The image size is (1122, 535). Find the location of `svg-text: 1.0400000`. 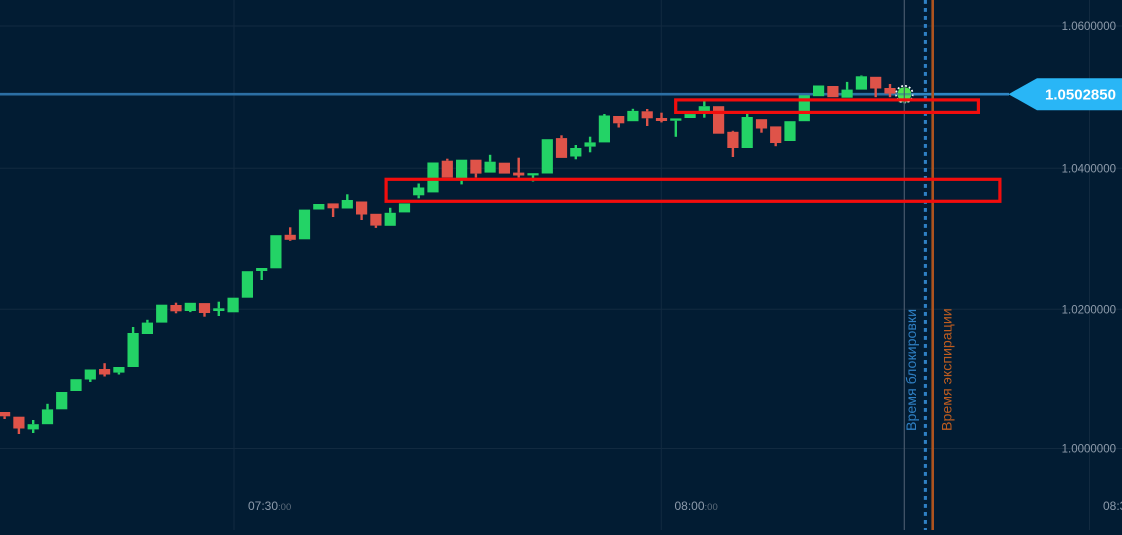

svg-text: 1.0400000 is located at coordinates (1089, 169).